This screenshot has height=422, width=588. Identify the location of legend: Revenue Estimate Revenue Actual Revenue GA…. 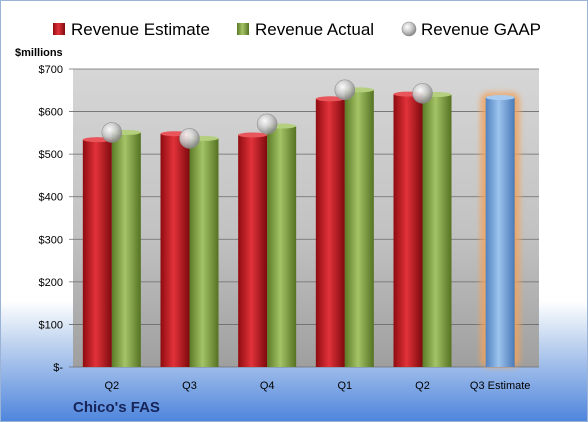
(297, 29).